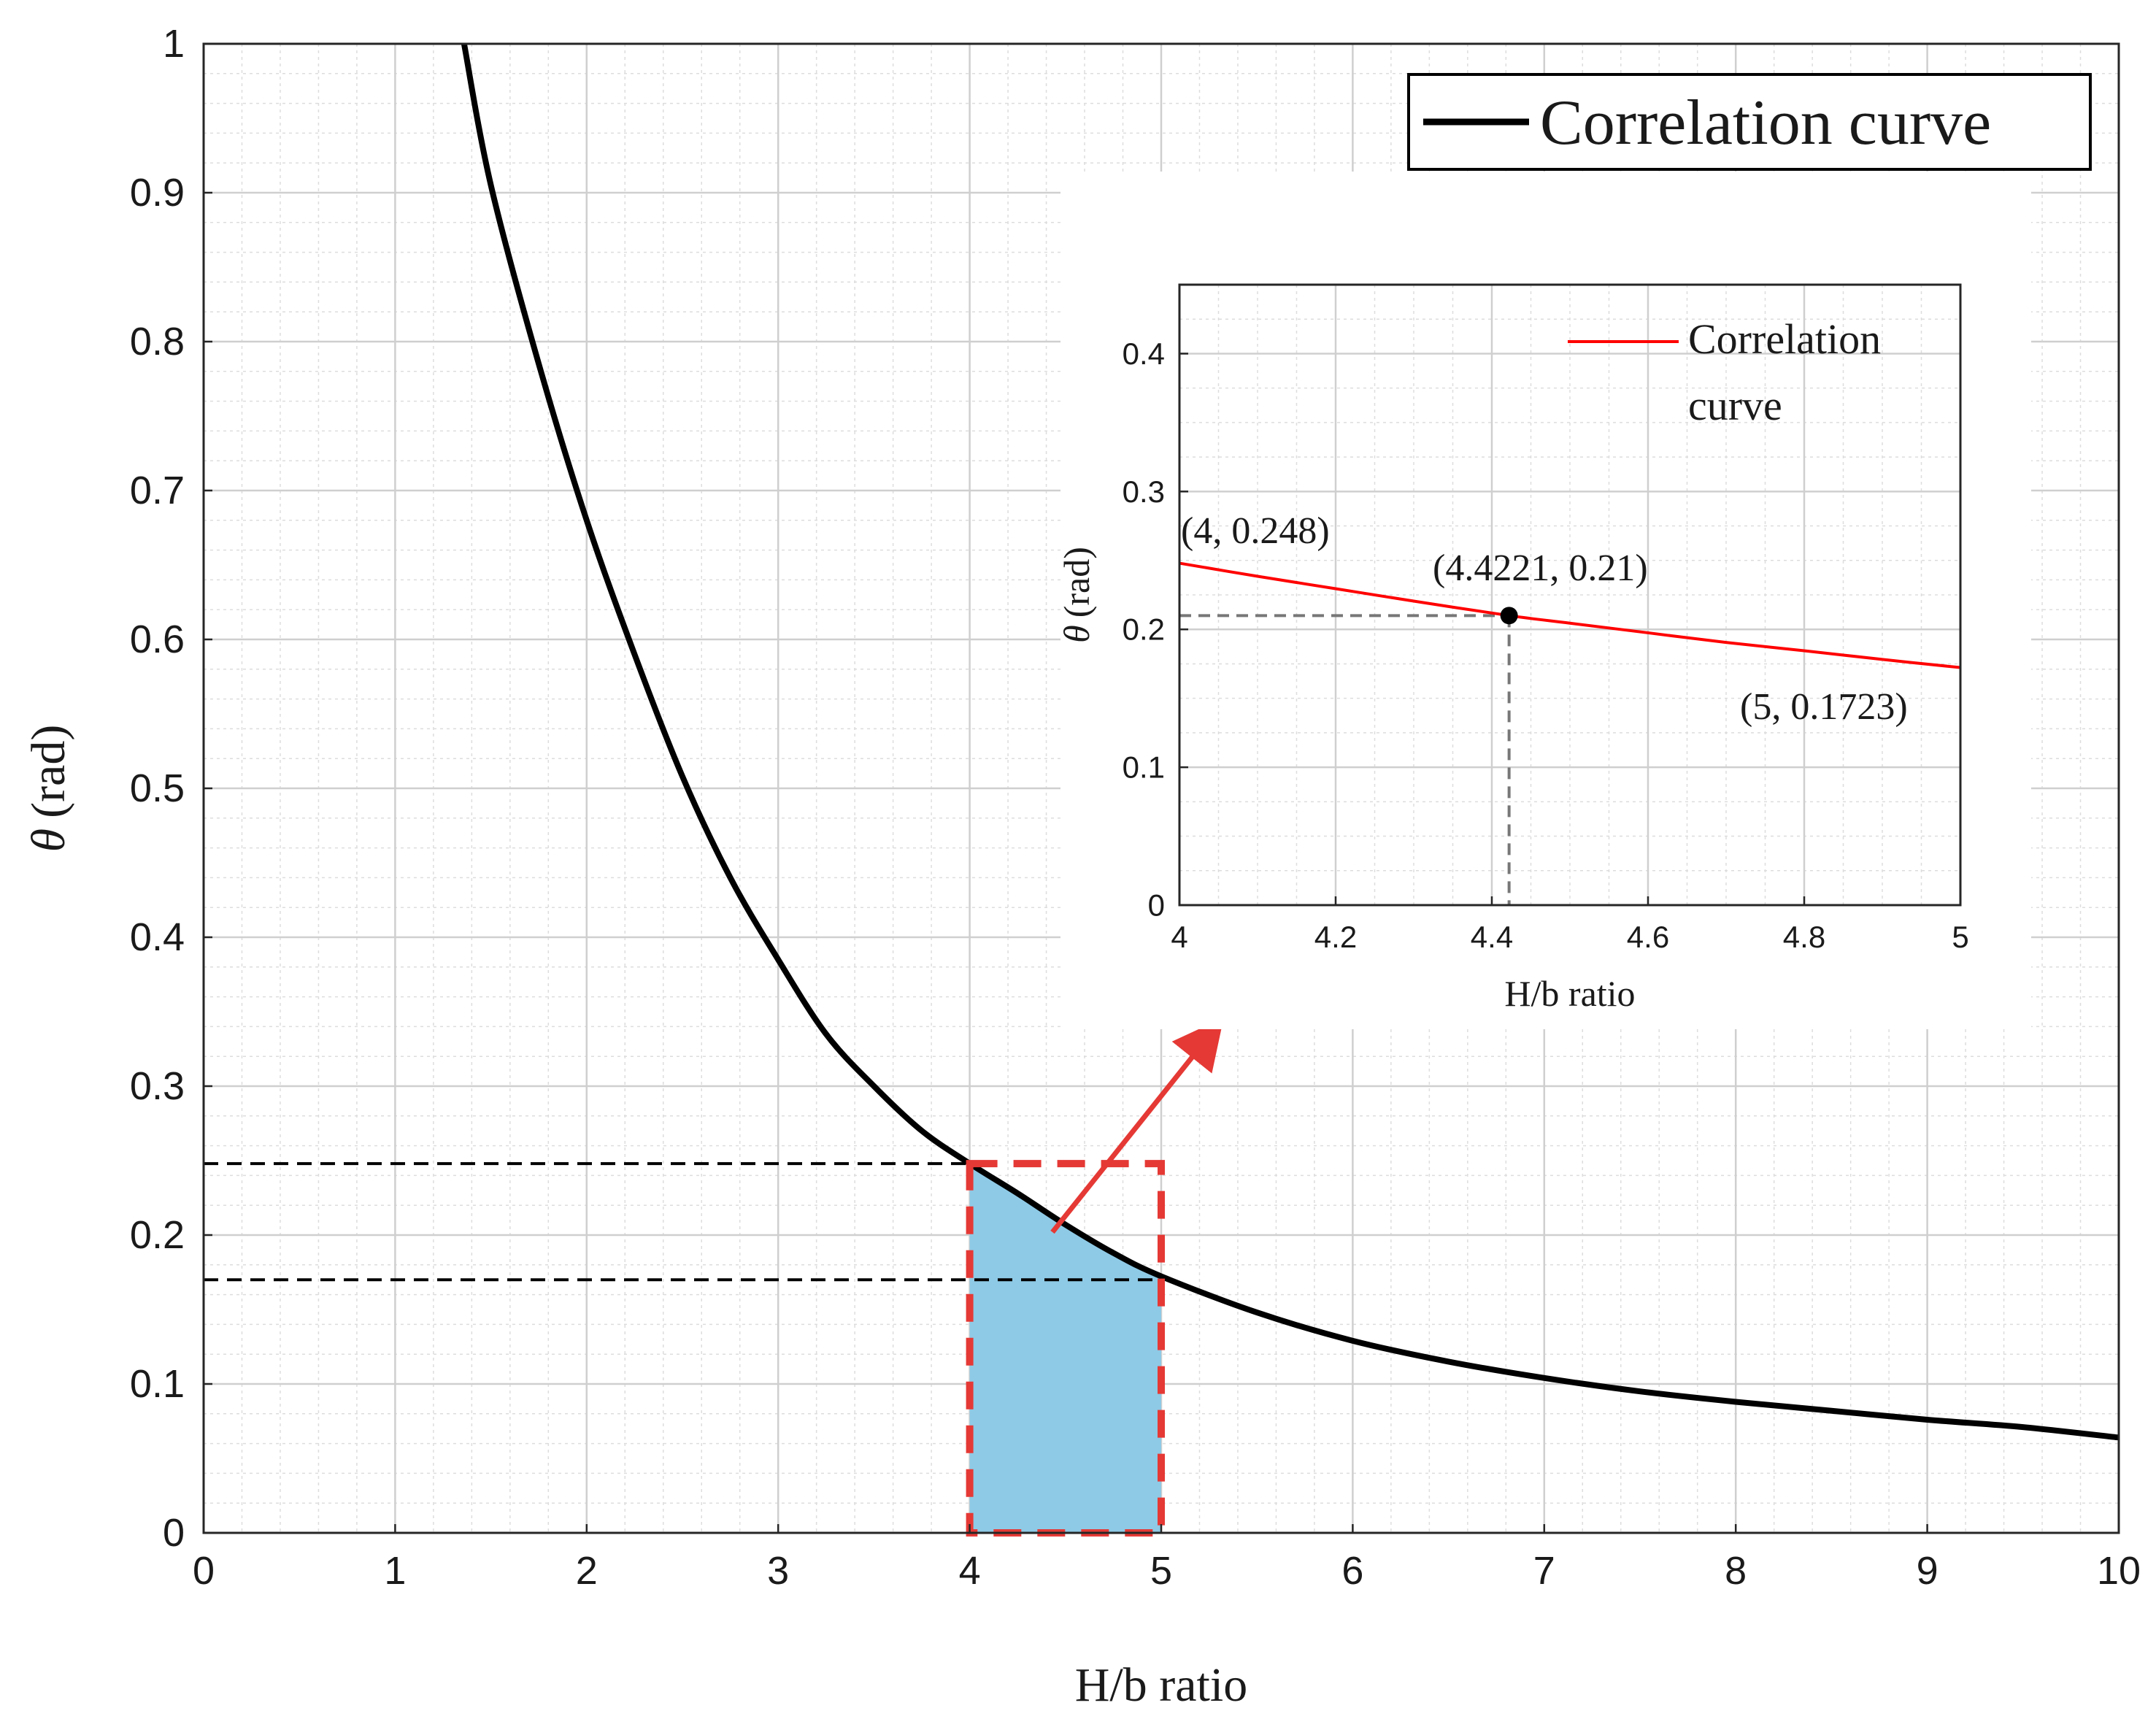  I want to click on inset-y-axis-symbol: θ, so click(1076, 634).